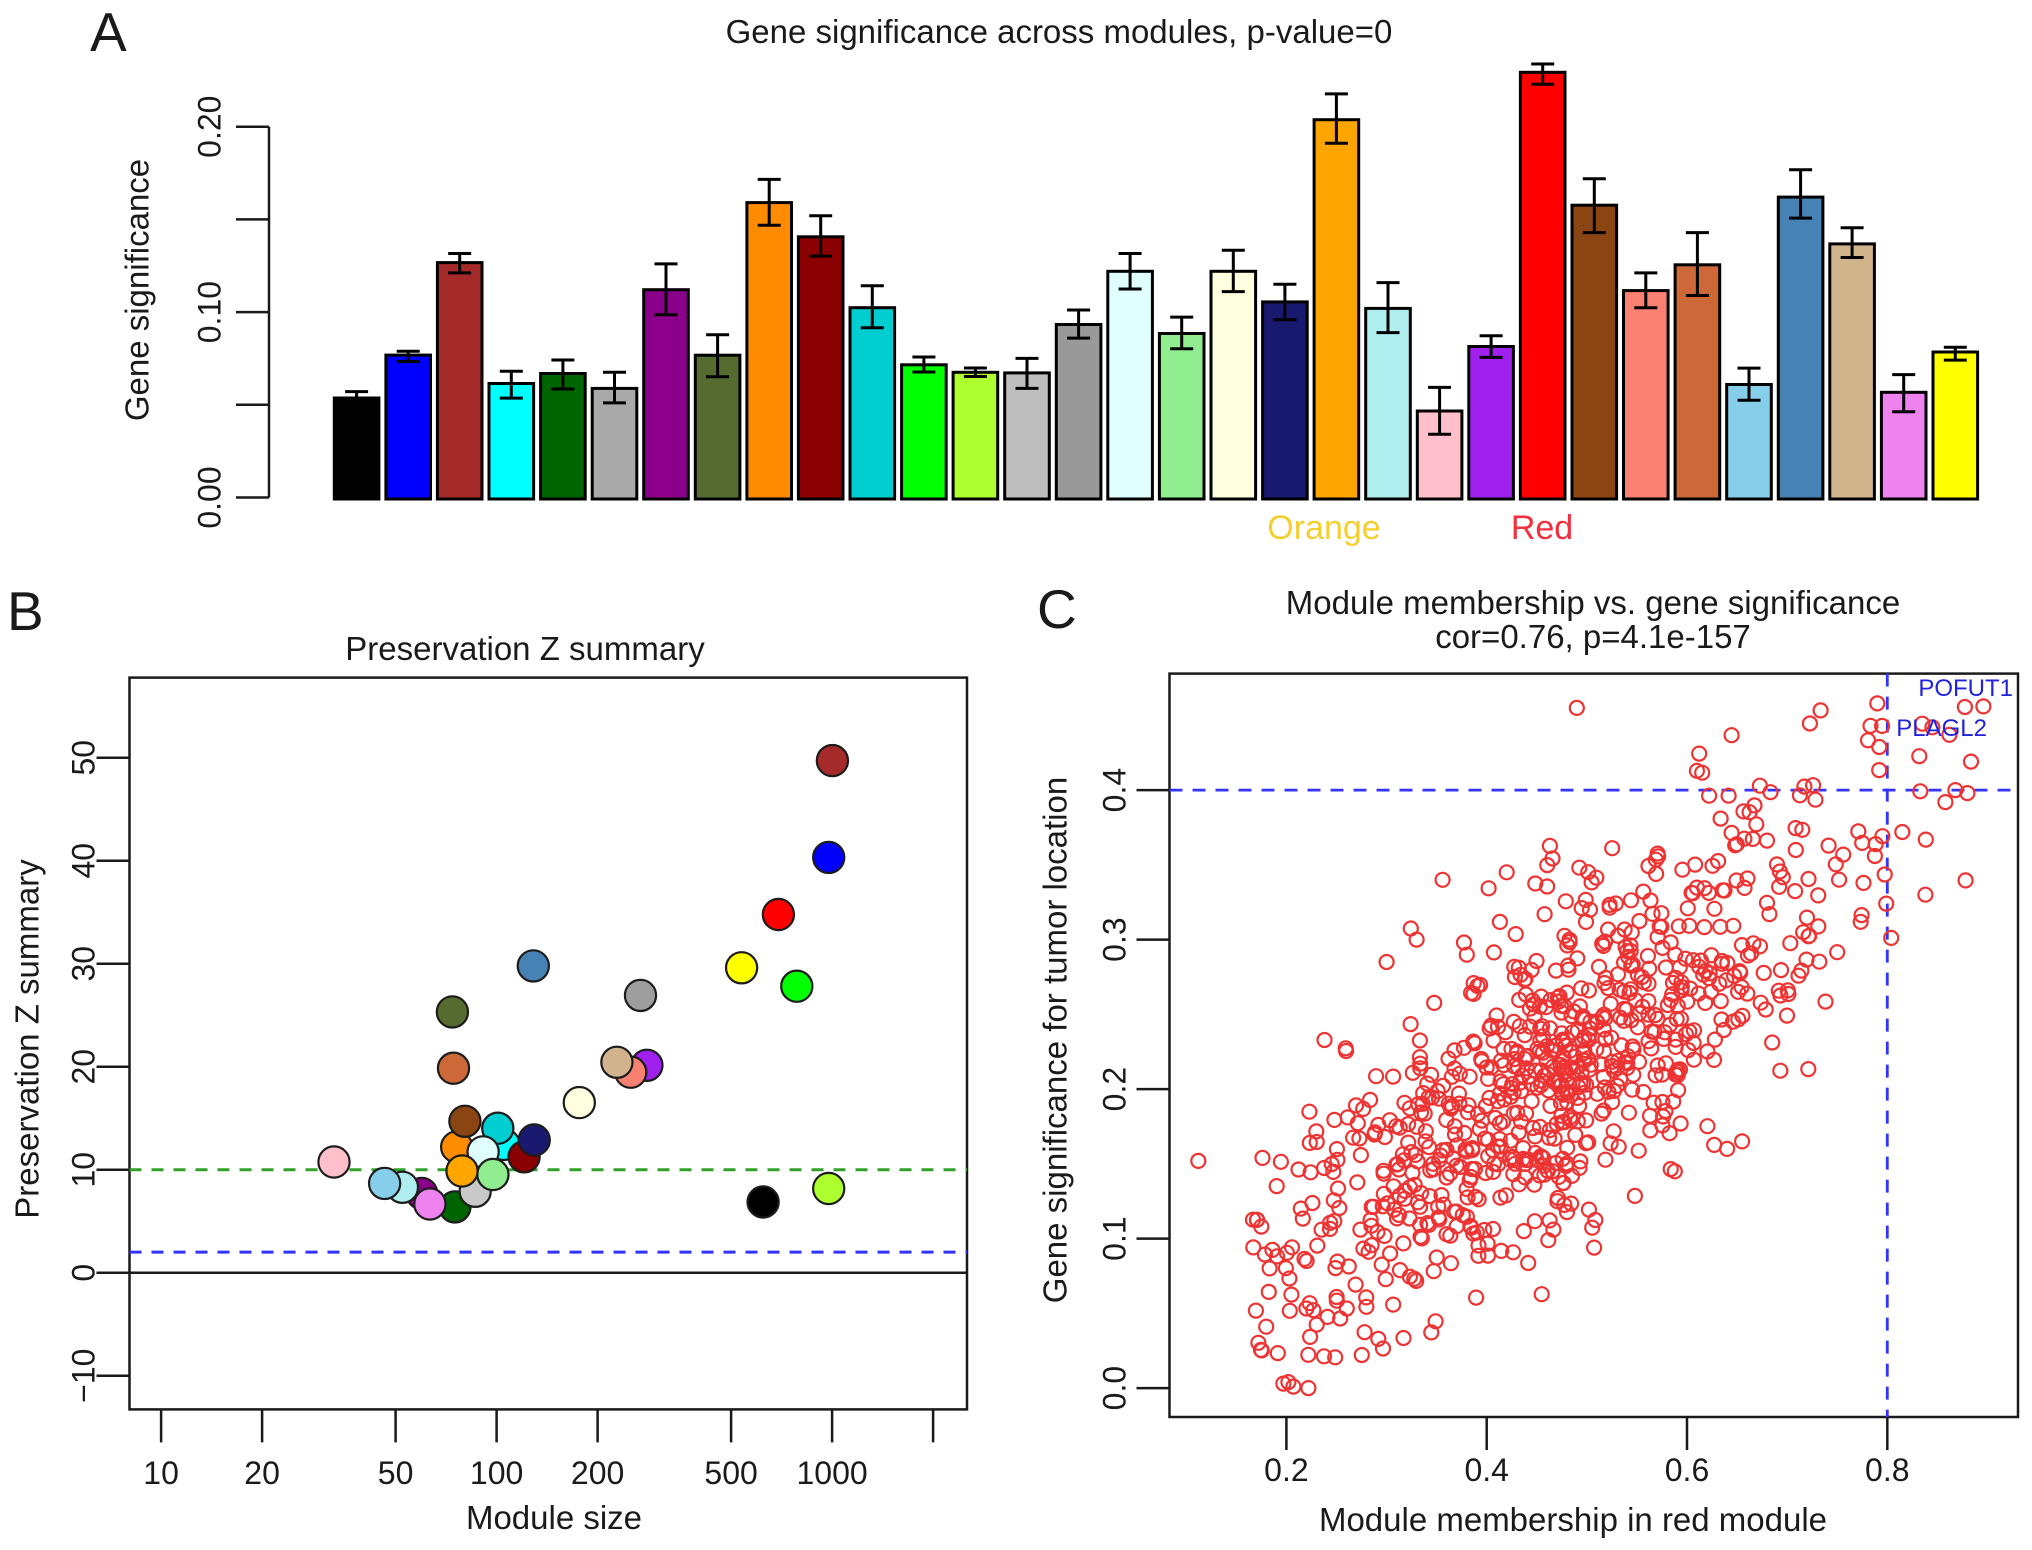 The image size is (2032, 1550). What do you see at coordinates (1114, 939) in the screenshot?
I see `svg-text: 0.3` at bounding box center [1114, 939].